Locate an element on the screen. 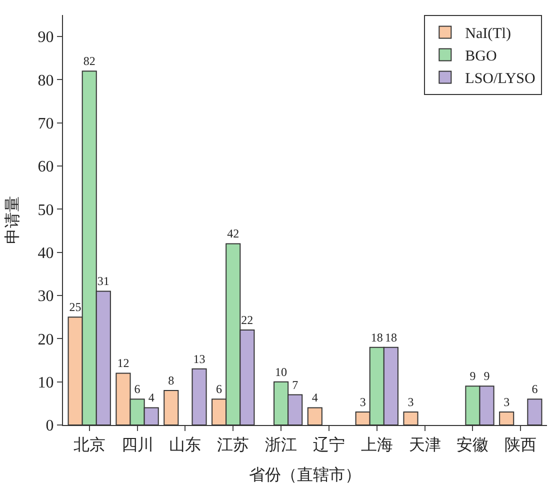  y-tick-label: 60 is located at coordinates (46, 167).